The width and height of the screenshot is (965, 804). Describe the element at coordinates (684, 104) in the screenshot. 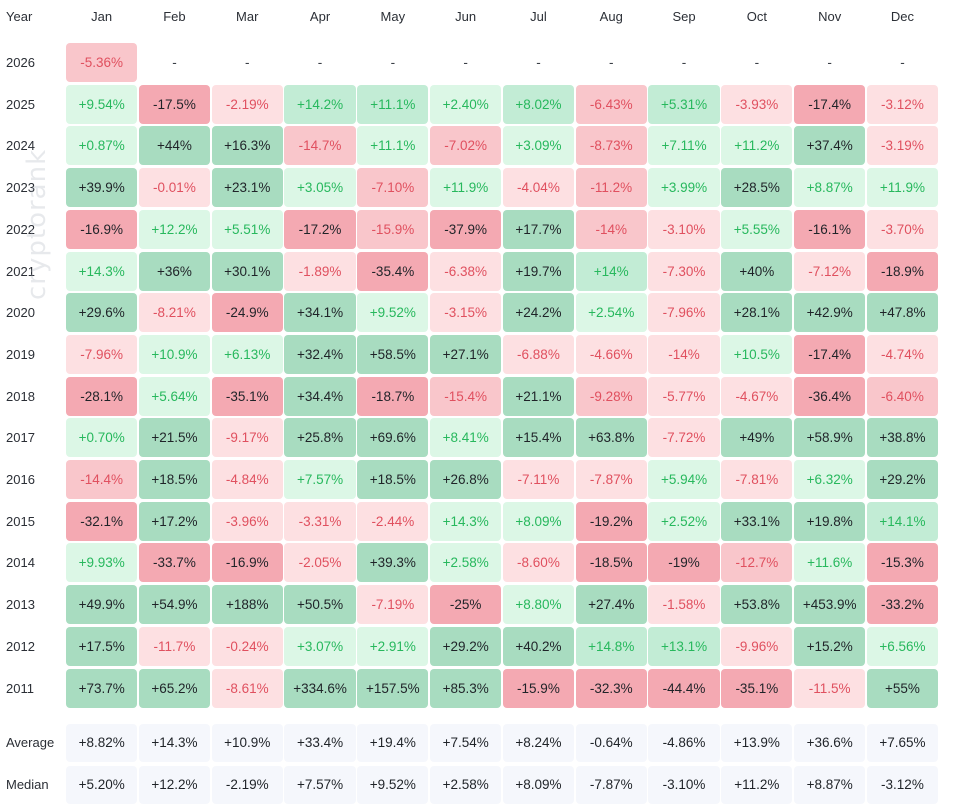

I see `heatmap-cell: +5.31%` at that location.